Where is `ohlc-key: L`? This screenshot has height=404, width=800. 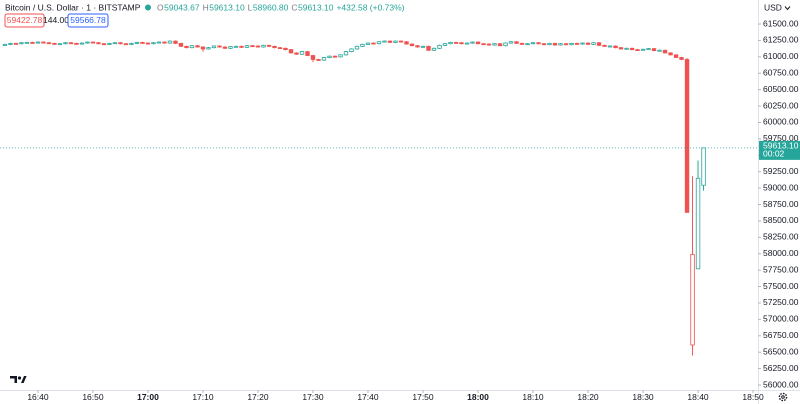
ohlc-key: L is located at coordinates (250, 7).